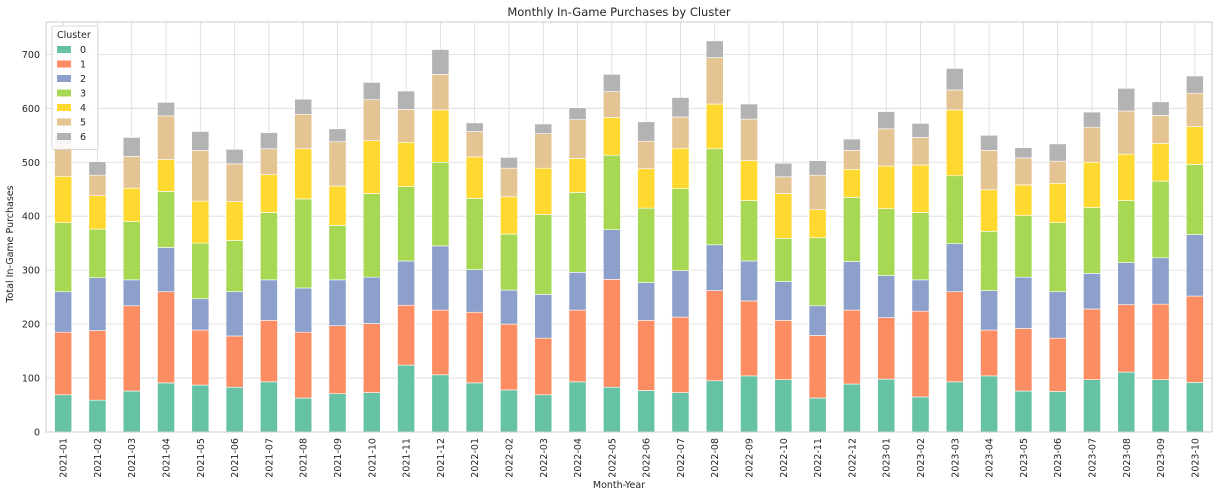  What do you see at coordinates (31, 55) in the screenshot?
I see `y-tick-label: 700` at bounding box center [31, 55].